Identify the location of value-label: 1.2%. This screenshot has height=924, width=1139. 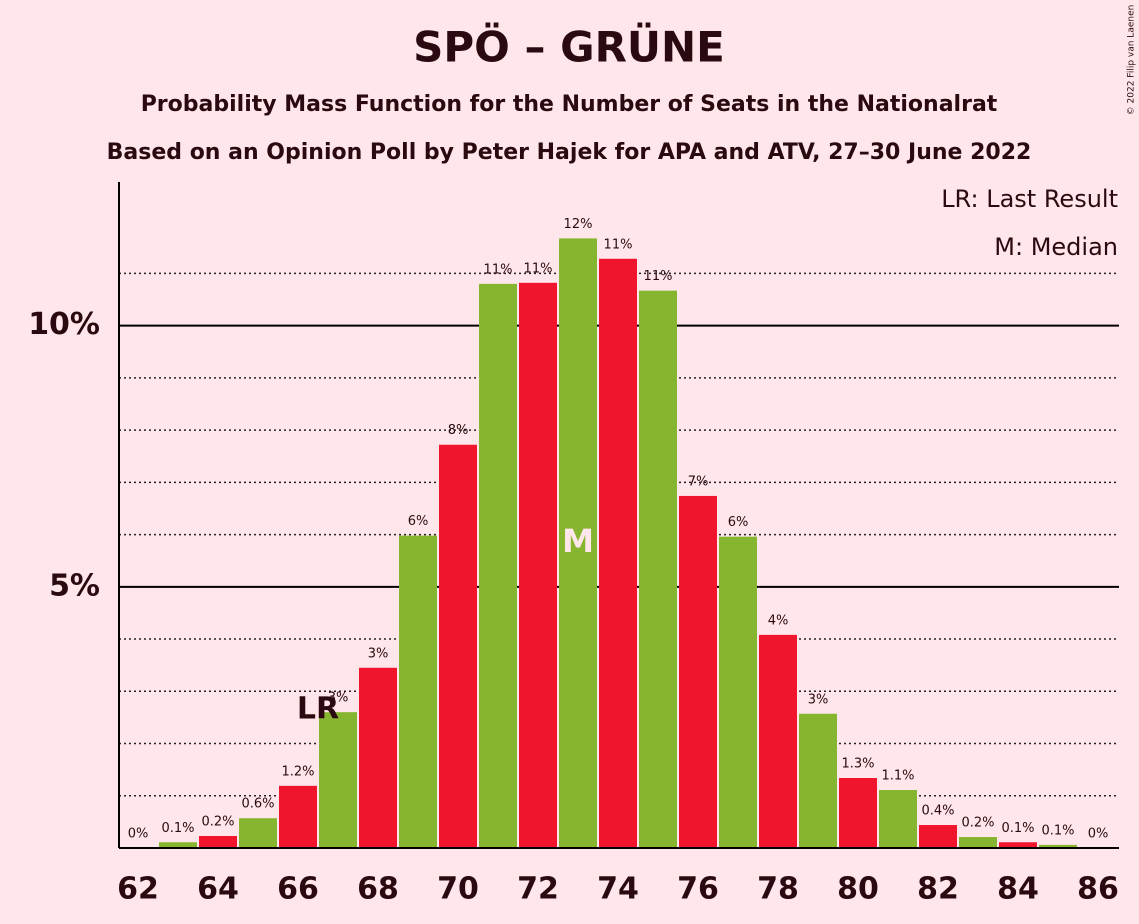
(297, 771).